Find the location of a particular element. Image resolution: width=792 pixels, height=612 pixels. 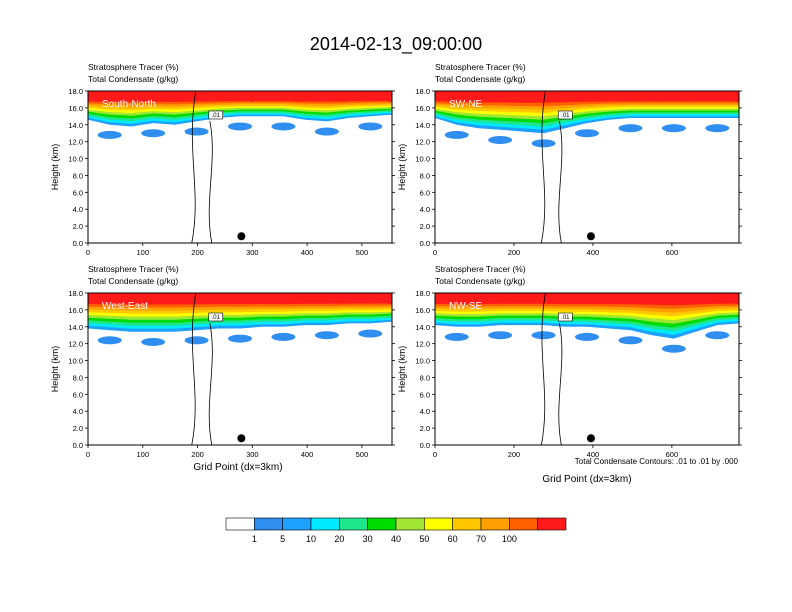

figure-title: 2014-02-13_09:00:00 is located at coordinates (396, 44).